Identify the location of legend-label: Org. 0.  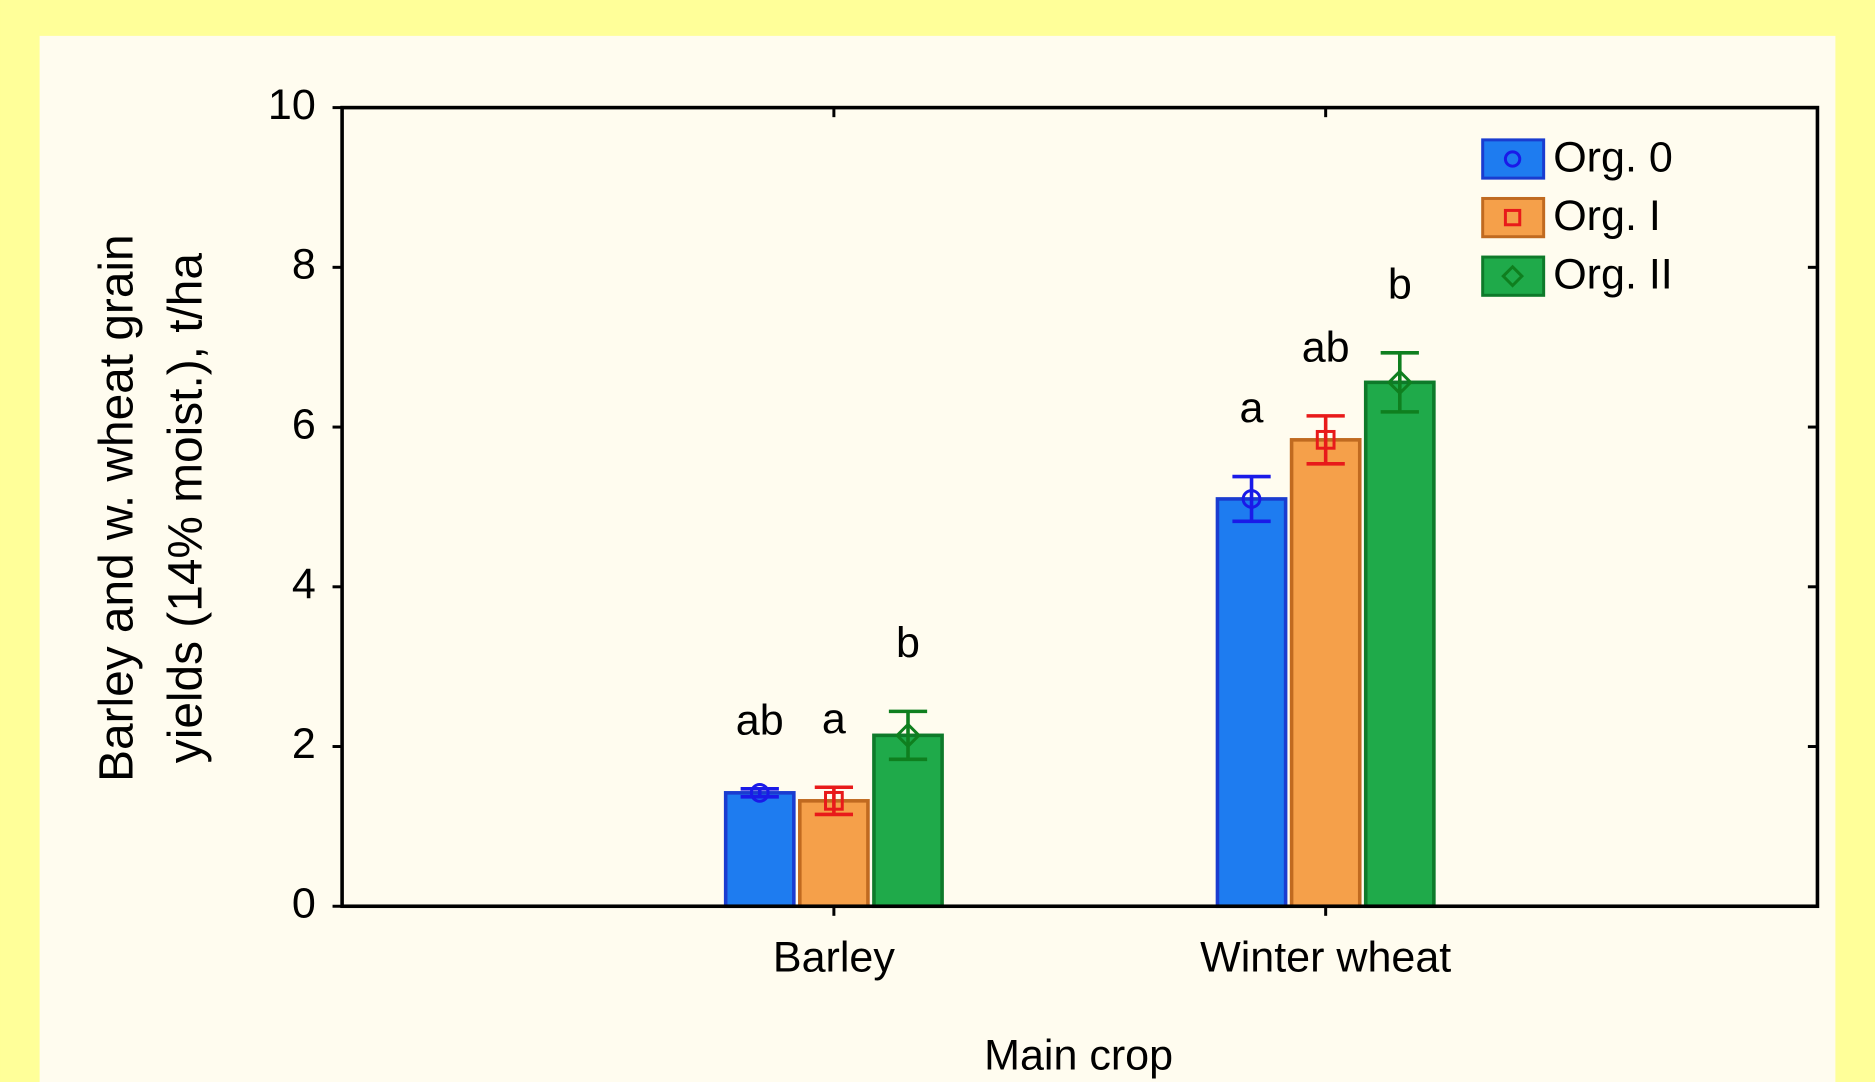
(1613, 158).